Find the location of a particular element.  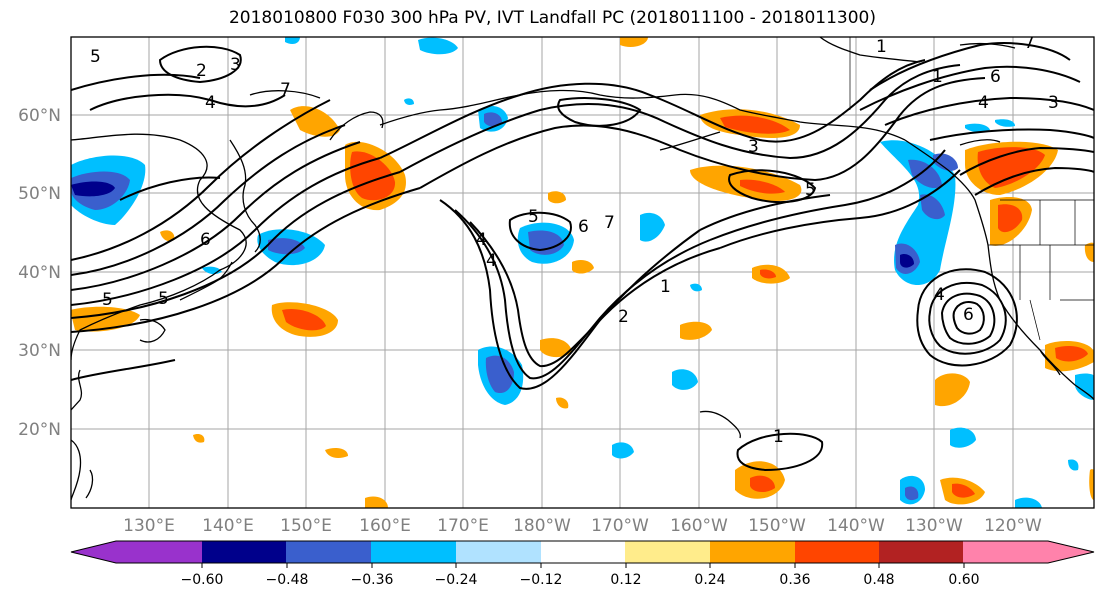

lat-label: 30°N is located at coordinates (39, 351).